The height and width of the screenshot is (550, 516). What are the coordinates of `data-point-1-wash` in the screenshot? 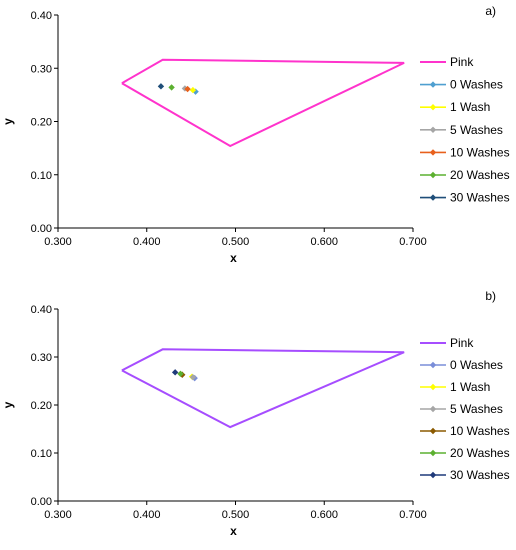 It's located at (193, 90).